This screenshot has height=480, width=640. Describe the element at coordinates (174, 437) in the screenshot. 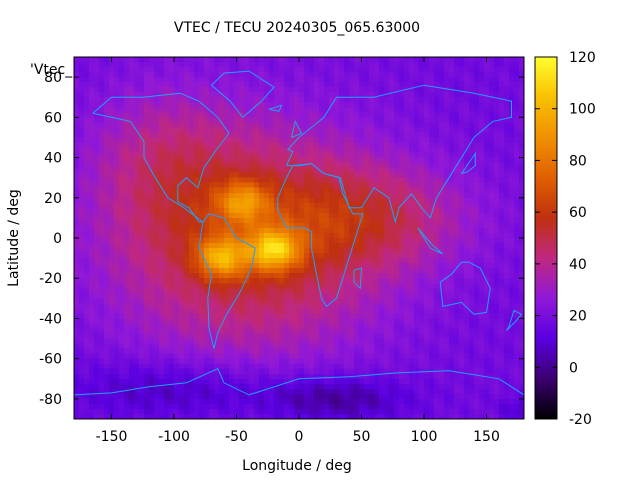

I see `x-tick-label: -100` at that location.